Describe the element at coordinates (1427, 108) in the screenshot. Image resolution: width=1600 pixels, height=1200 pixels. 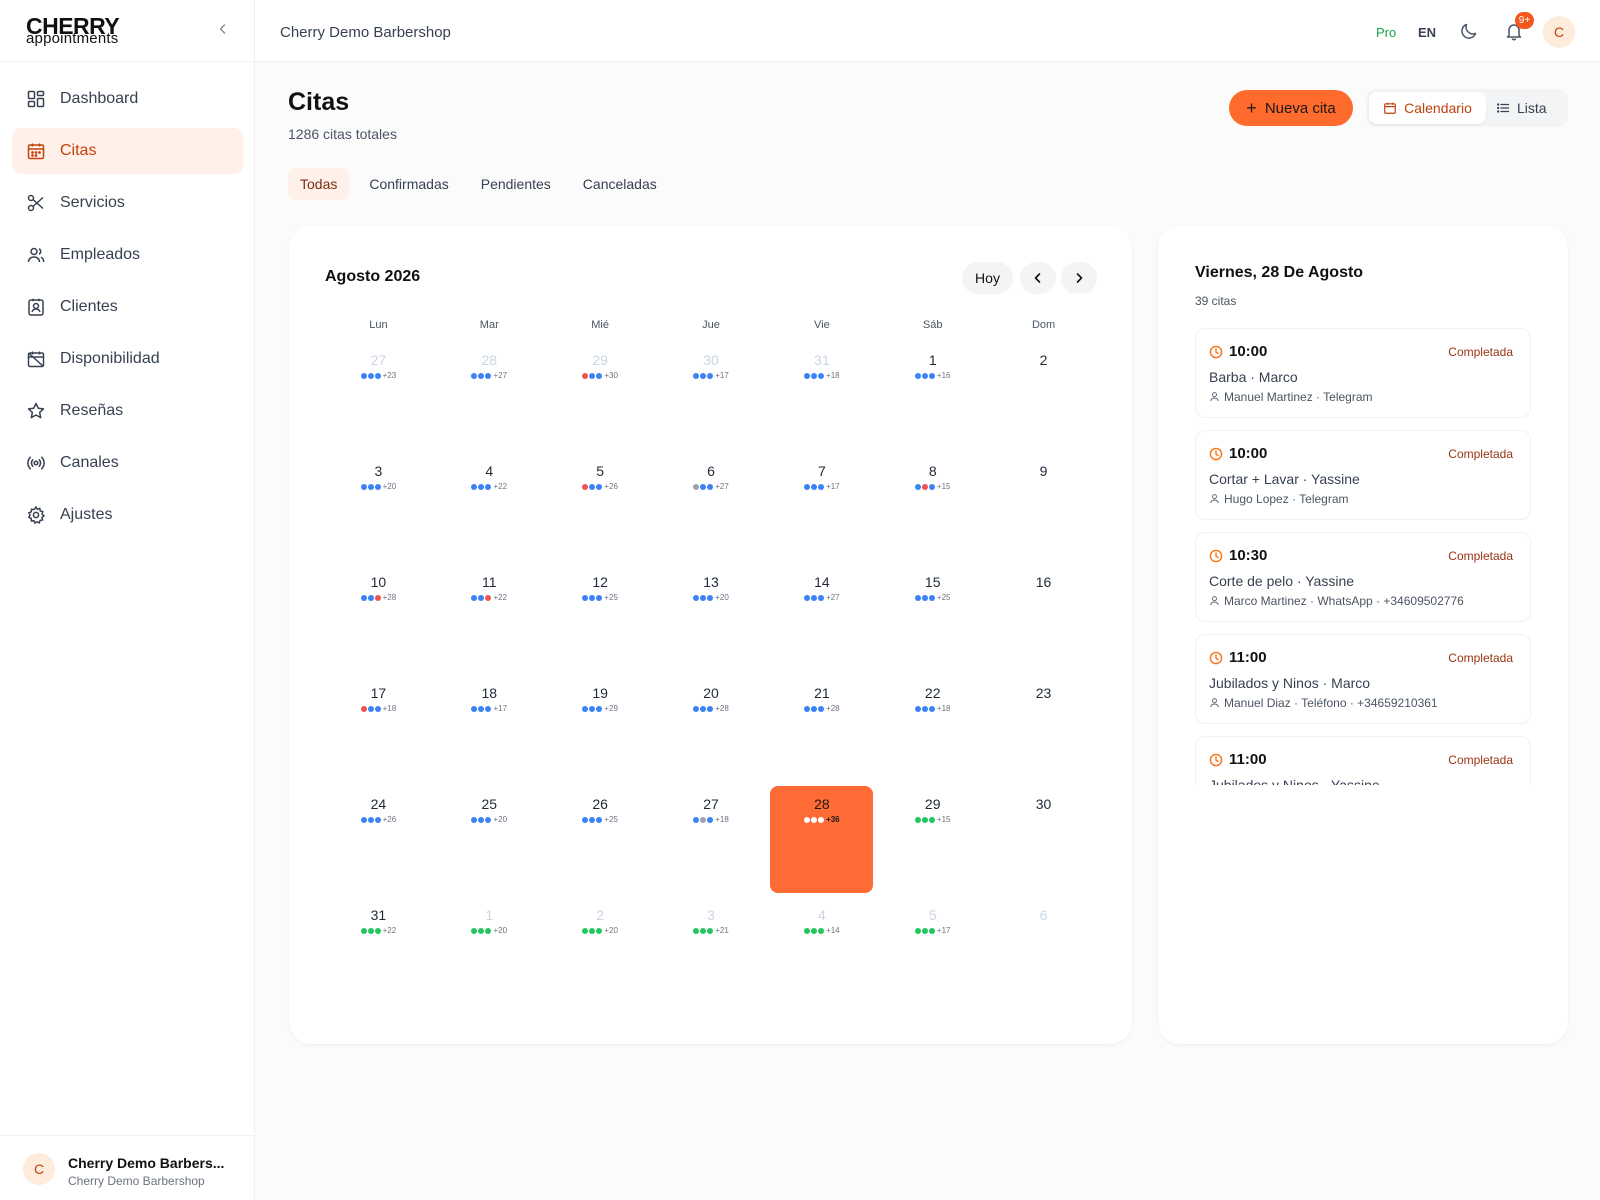
I see `calendar-view-button: Calendario` at that location.